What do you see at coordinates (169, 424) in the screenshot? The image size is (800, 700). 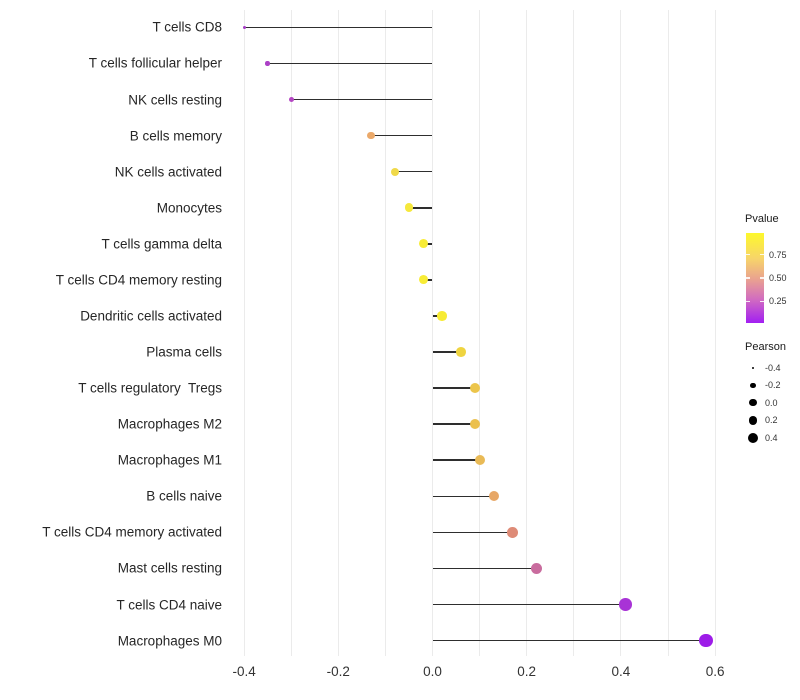 I see `category-label: Macrophages M2` at bounding box center [169, 424].